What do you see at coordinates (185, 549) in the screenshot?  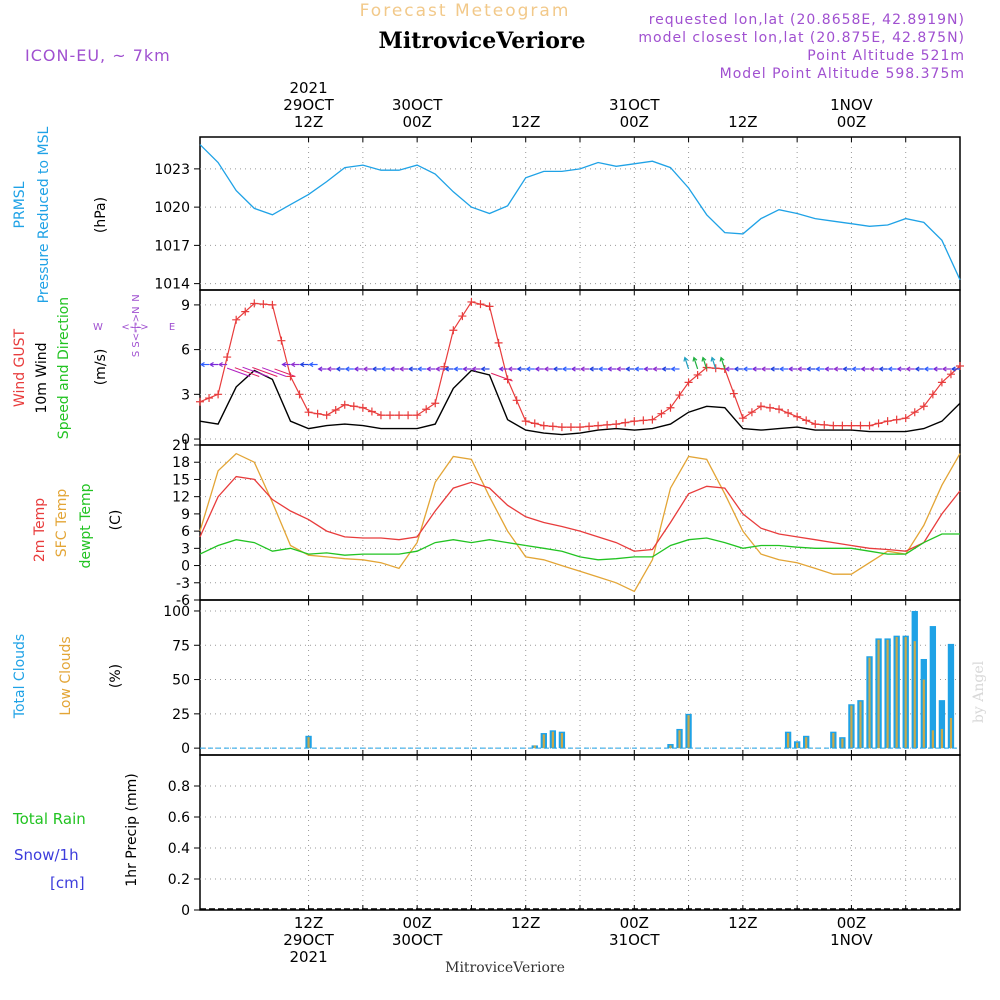 I see `y-tick-label: 3` at bounding box center [185, 549].